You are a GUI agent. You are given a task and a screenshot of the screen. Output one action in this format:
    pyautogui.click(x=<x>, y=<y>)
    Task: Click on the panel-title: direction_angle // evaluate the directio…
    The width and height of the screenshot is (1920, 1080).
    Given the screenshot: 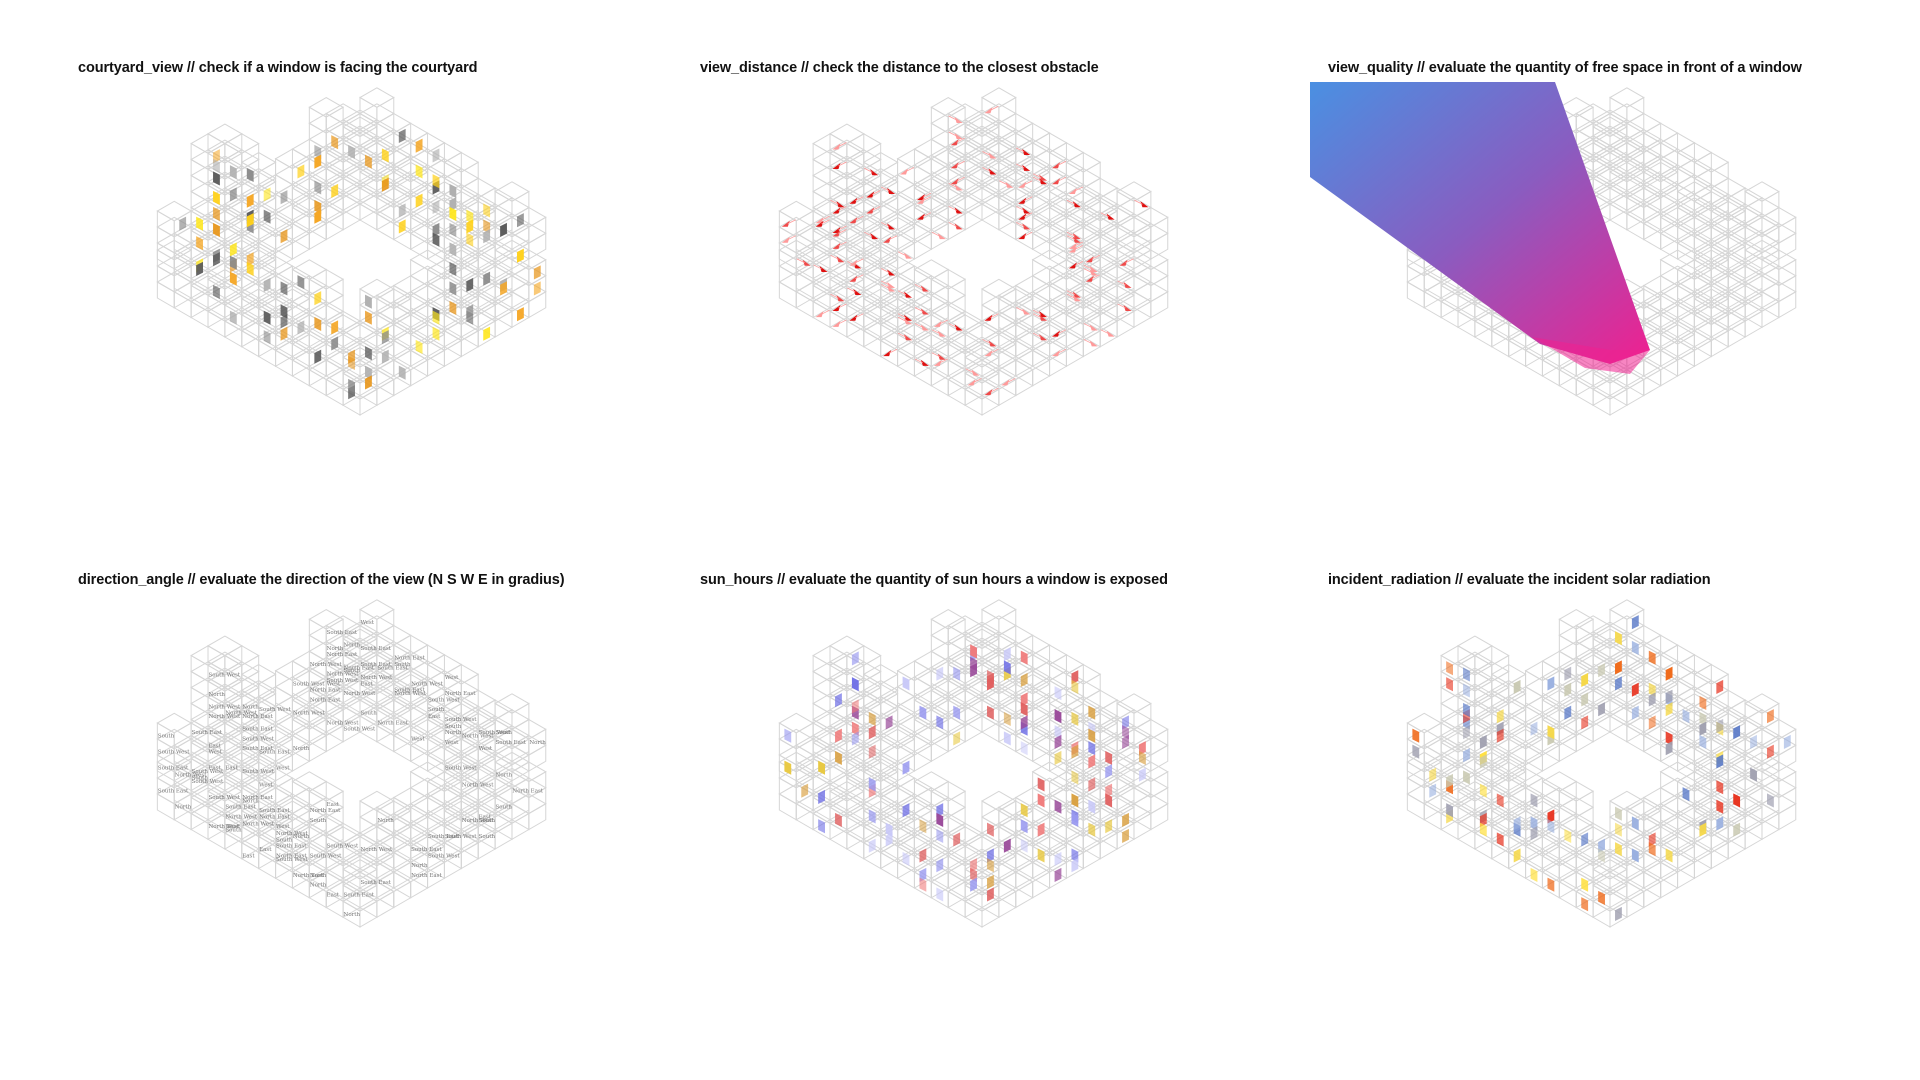 What is the action you would take?
    pyautogui.click(x=321, y=580)
    